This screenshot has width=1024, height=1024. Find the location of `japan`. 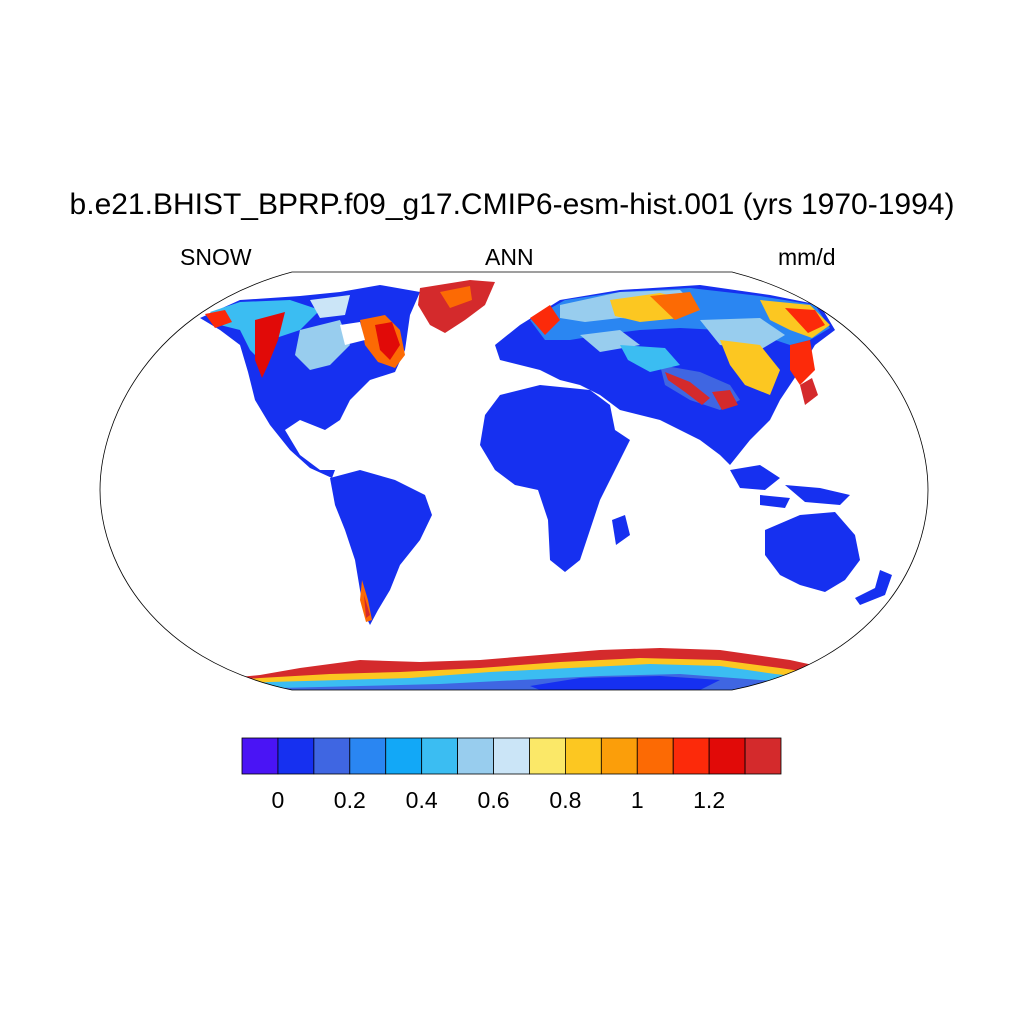

japan is located at coordinates (809, 391).